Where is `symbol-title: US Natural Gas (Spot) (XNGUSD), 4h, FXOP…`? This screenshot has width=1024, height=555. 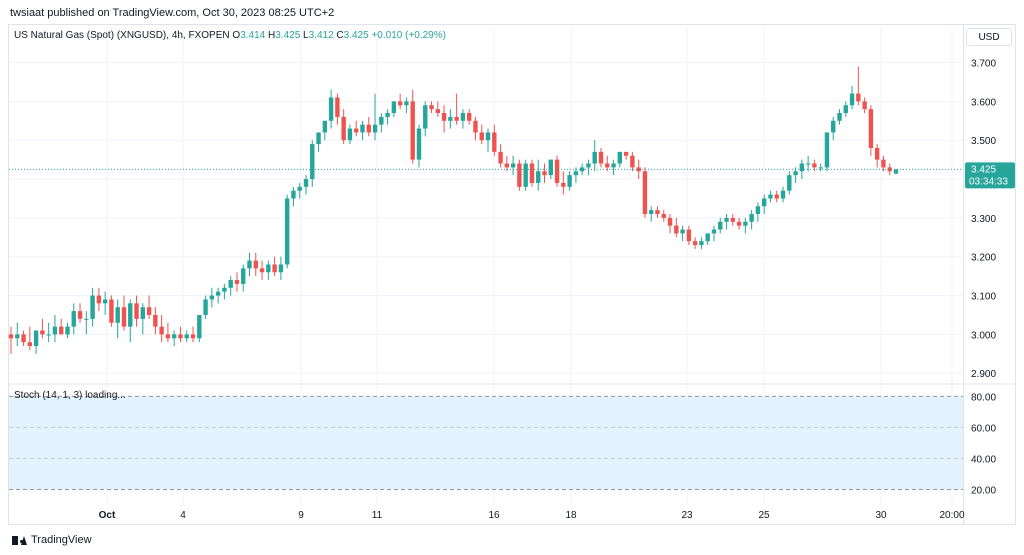
symbol-title: US Natural Gas (Spot) (XNGUSD), 4h, FXOP… is located at coordinates (122, 35).